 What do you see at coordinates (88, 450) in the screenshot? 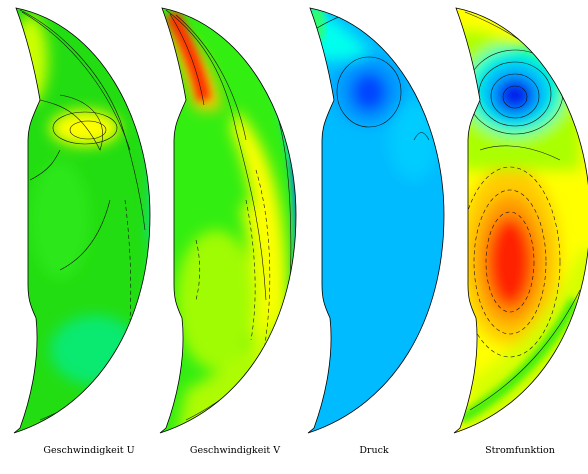
I see `panel-label: Geschwindigkeit U` at bounding box center [88, 450].